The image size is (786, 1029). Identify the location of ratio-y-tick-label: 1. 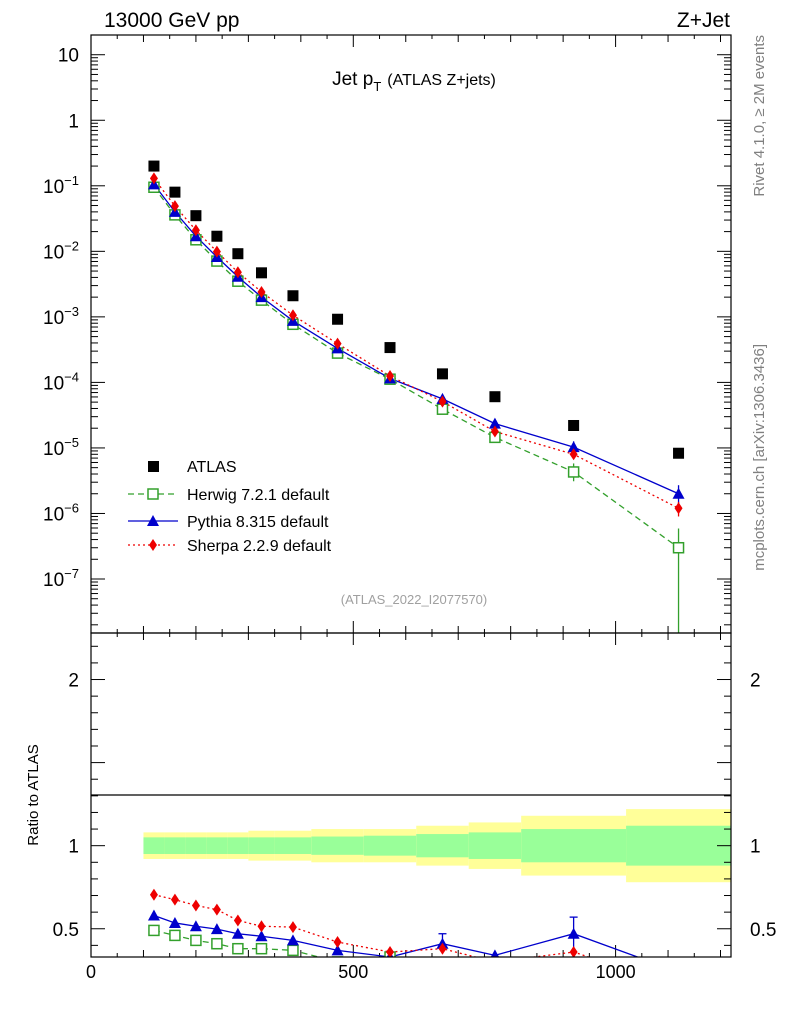
(73, 847).